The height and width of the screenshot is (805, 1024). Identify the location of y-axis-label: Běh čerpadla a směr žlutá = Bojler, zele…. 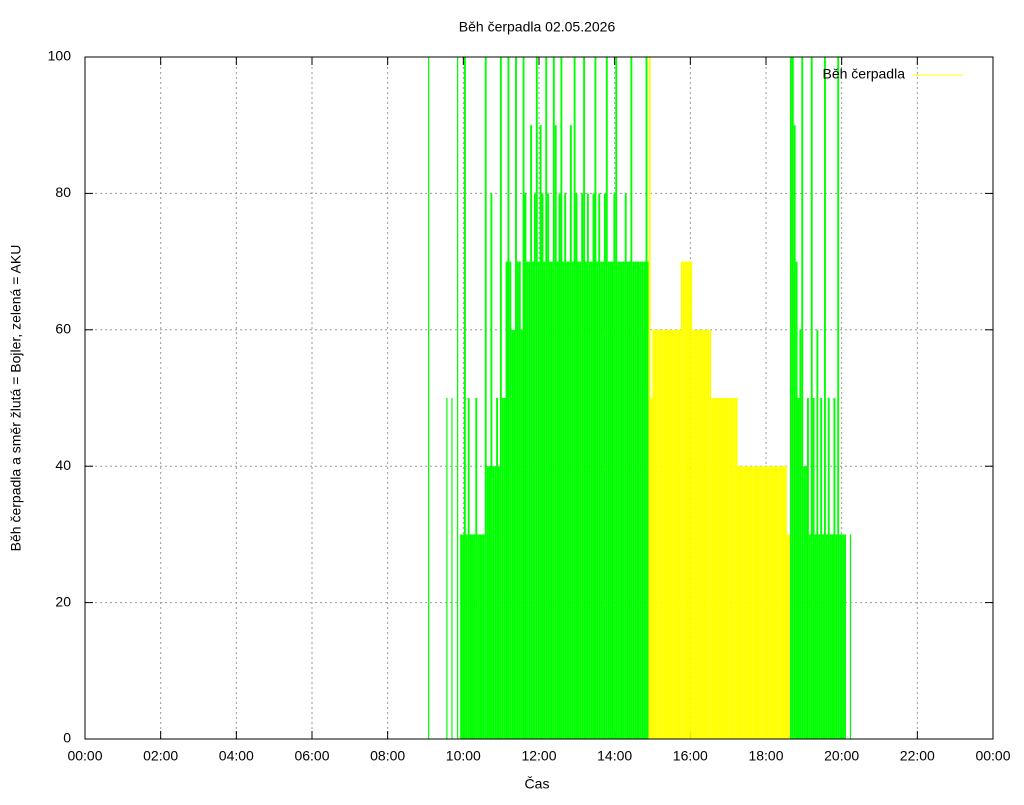
(16, 398).